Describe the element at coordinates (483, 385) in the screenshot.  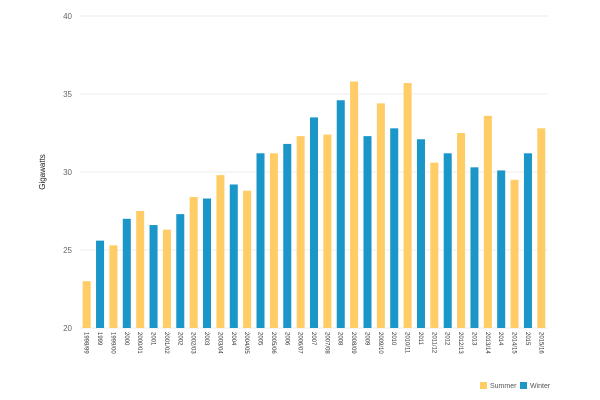
I see `legend-swatch-summer` at that location.